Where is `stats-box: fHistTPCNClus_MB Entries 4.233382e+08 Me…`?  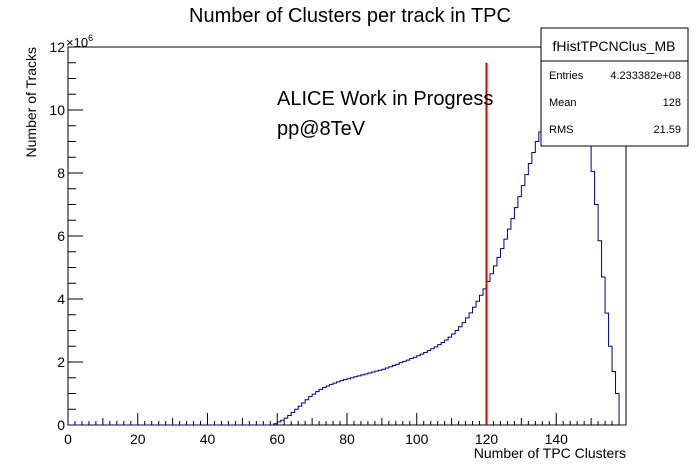 stats-box: fHistTPCNClus_MB Entries 4.233382e+08 Me… is located at coordinates (614, 87).